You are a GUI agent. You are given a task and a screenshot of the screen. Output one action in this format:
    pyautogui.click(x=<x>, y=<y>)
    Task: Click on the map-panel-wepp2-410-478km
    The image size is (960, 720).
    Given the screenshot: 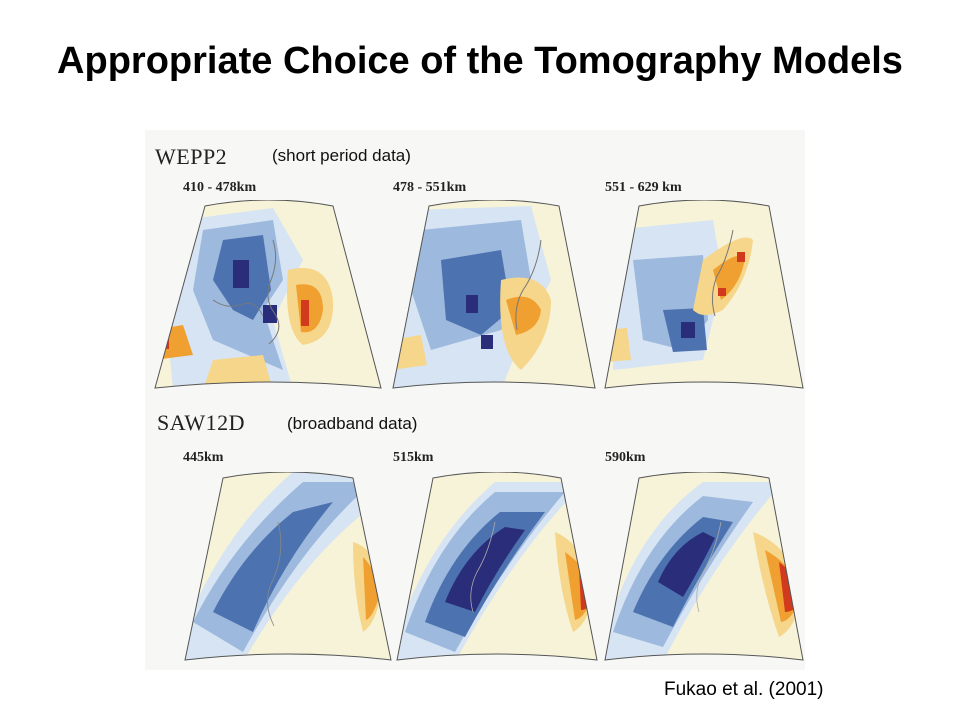 What is the action you would take?
    pyautogui.click(x=268, y=294)
    